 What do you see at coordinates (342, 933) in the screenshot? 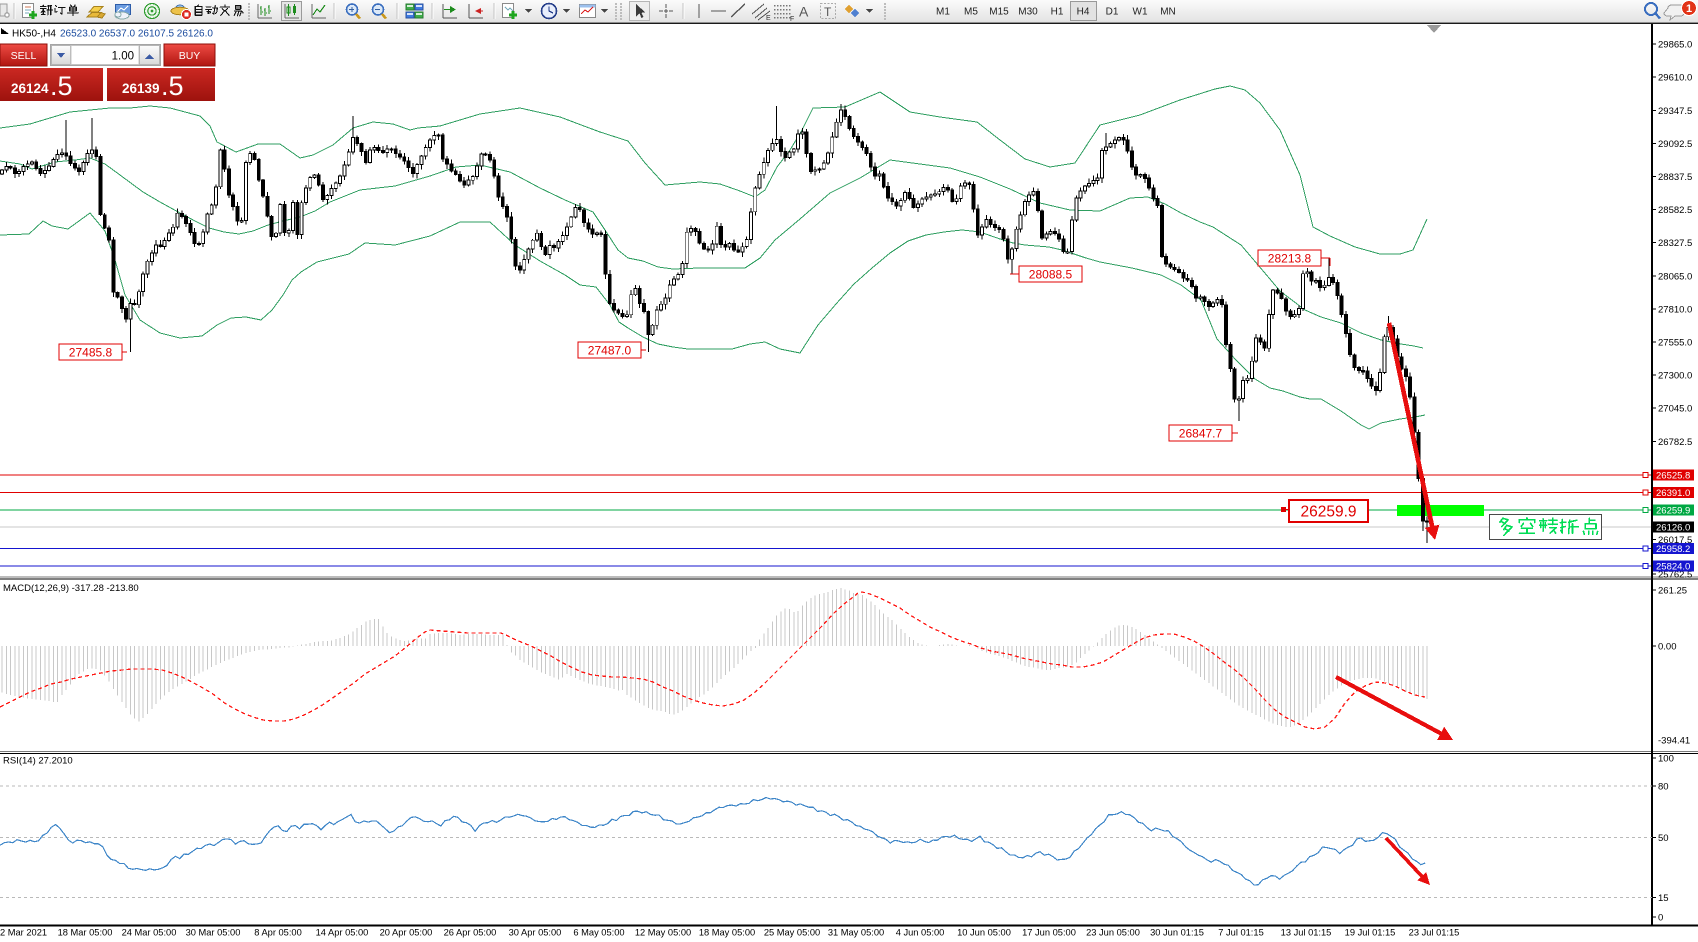
I see `svg-text: 14 Apr 05:00` at bounding box center [342, 933].